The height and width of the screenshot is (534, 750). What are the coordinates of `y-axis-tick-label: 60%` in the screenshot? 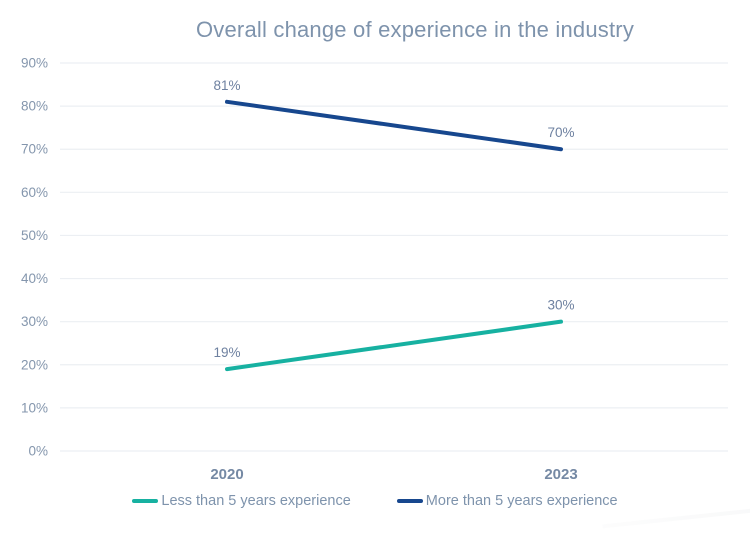 It's located at (34, 192).